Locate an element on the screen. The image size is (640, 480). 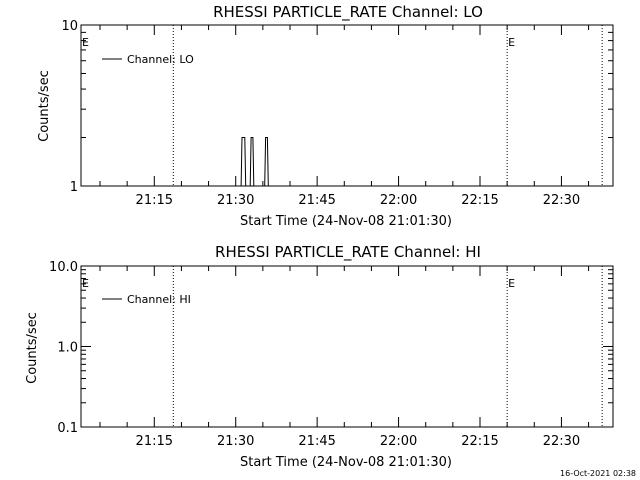
legend: Channel: HI is located at coordinates (146, 299).